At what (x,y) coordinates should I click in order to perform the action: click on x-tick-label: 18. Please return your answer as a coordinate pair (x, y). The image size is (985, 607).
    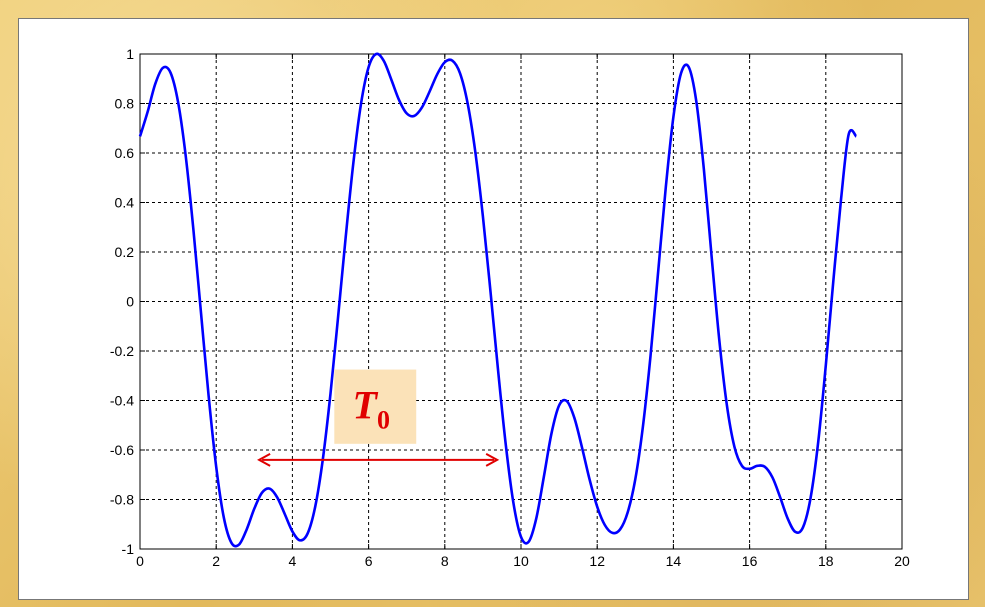
    Looking at the image, I should click on (826, 561).